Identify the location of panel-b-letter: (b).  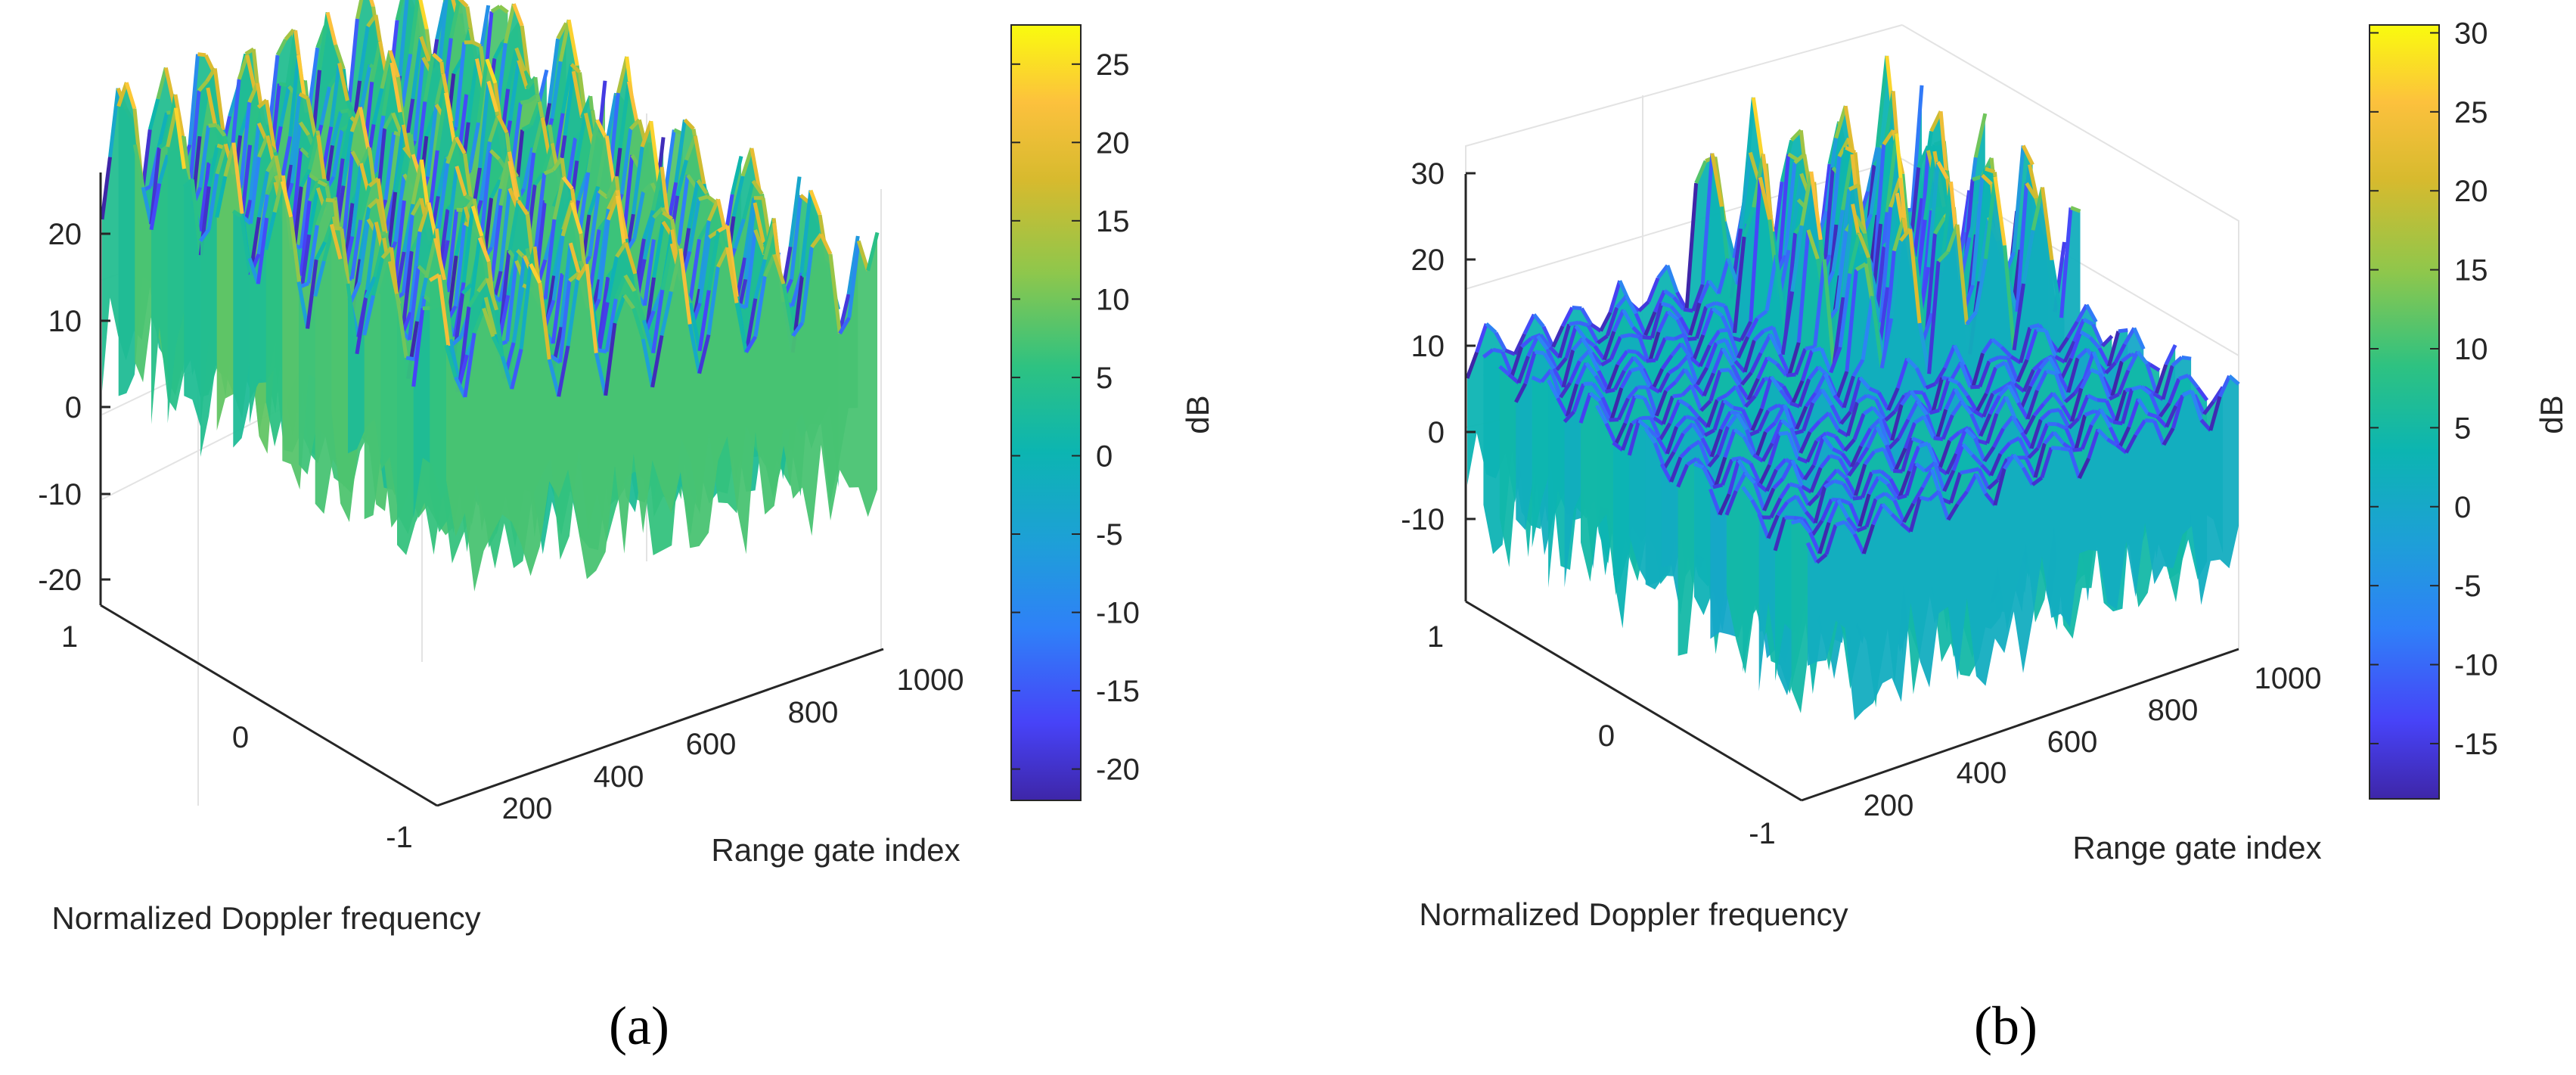
(2006, 1026).